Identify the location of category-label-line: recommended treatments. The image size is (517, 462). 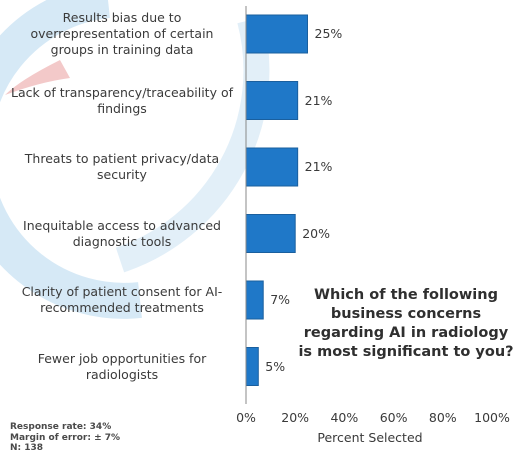
(122, 307).